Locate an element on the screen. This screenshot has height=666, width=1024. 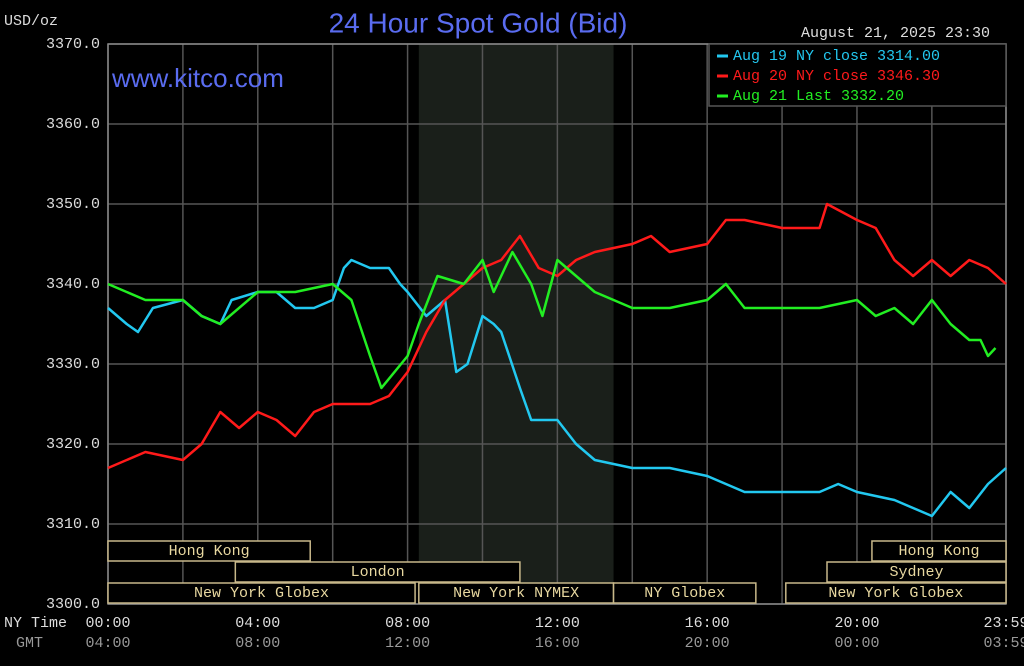
legend-label: Aug 20 NY close 3346.30 is located at coordinates (836, 76).